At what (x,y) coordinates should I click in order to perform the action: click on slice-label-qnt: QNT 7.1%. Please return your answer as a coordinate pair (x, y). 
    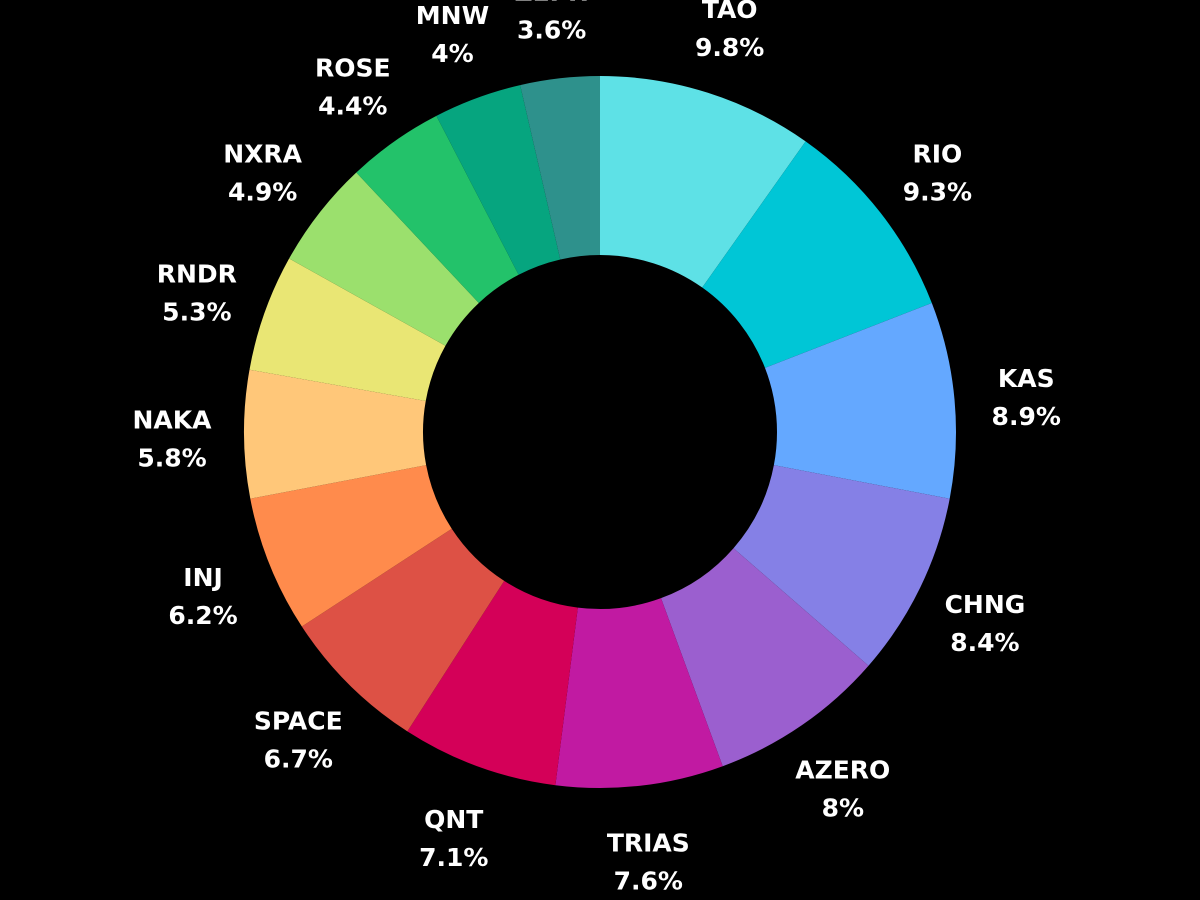
    Looking at the image, I should click on (453, 838).